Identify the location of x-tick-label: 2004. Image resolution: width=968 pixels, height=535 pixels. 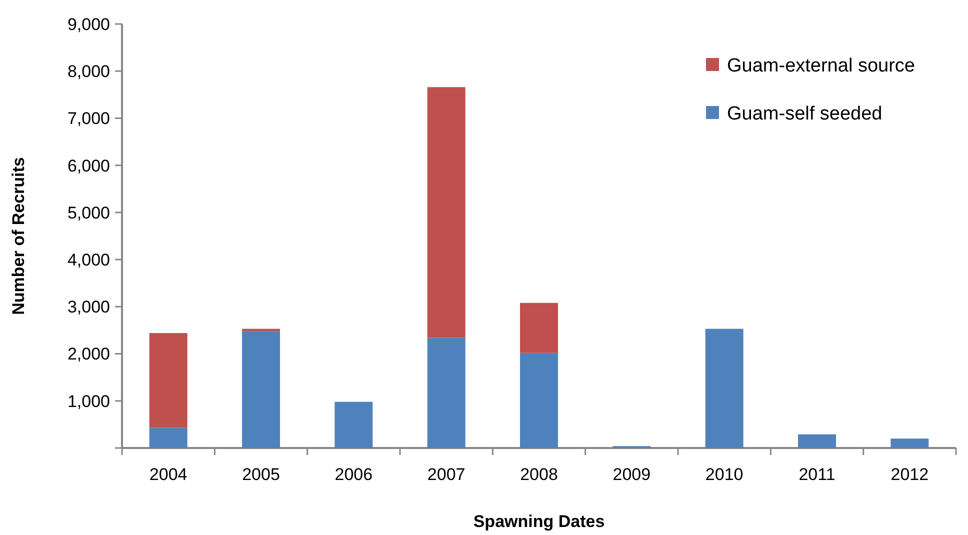
(168, 474).